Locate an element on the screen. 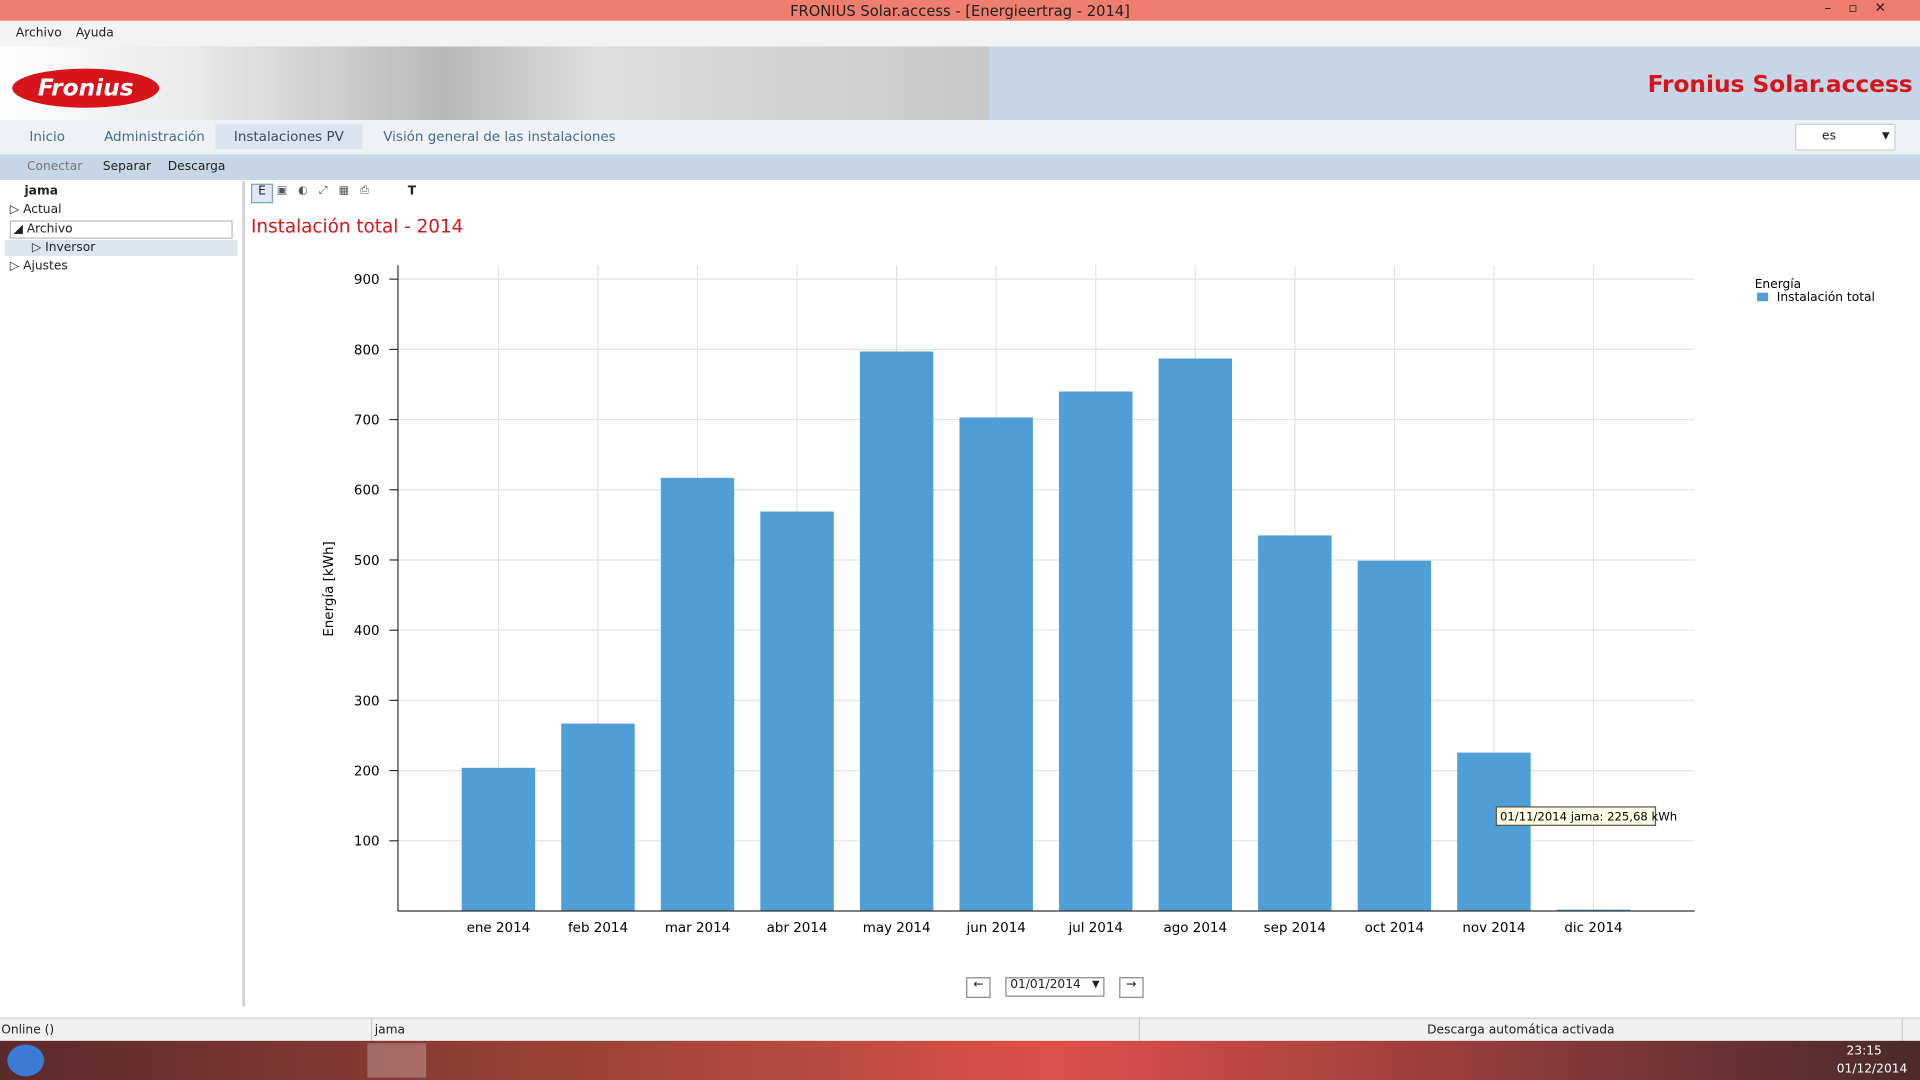 This screenshot has width=1920, height=1080. tree-label: Archivo is located at coordinates (49, 229).